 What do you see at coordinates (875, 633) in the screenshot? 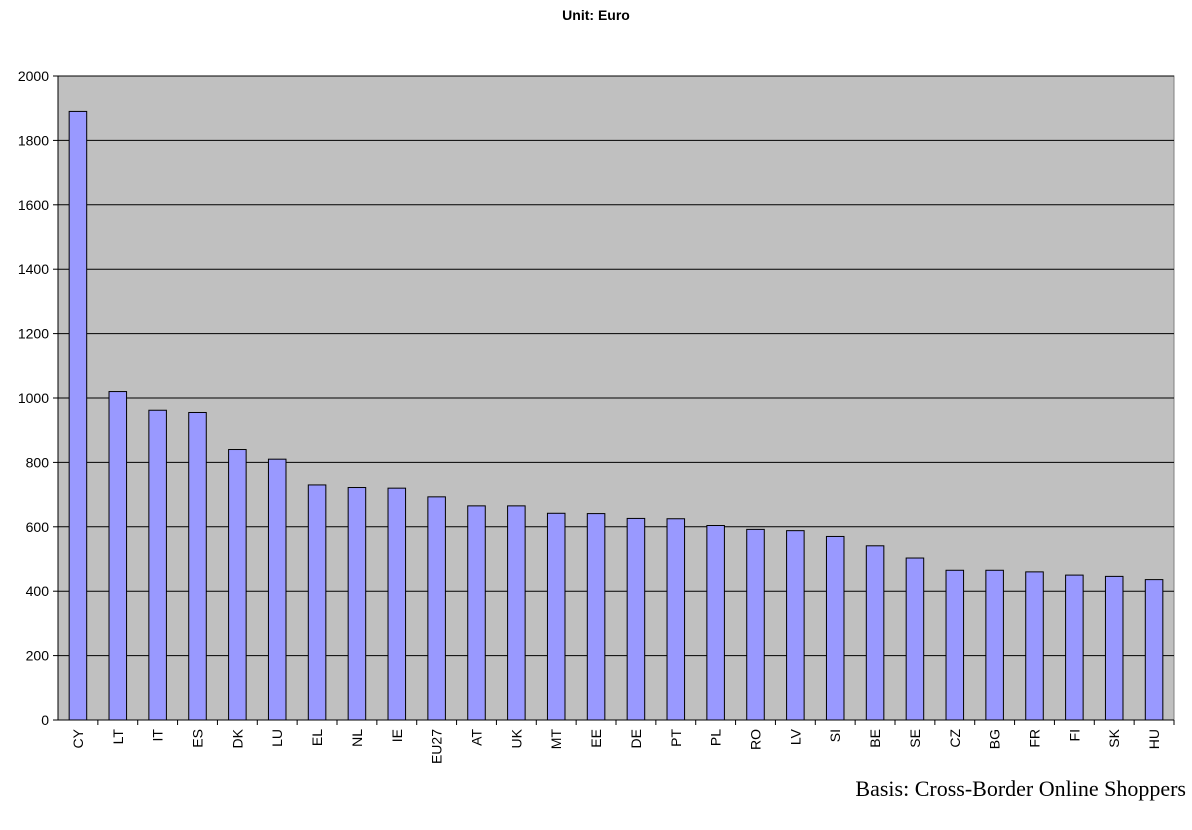
I see `bar-be` at bounding box center [875, 633].